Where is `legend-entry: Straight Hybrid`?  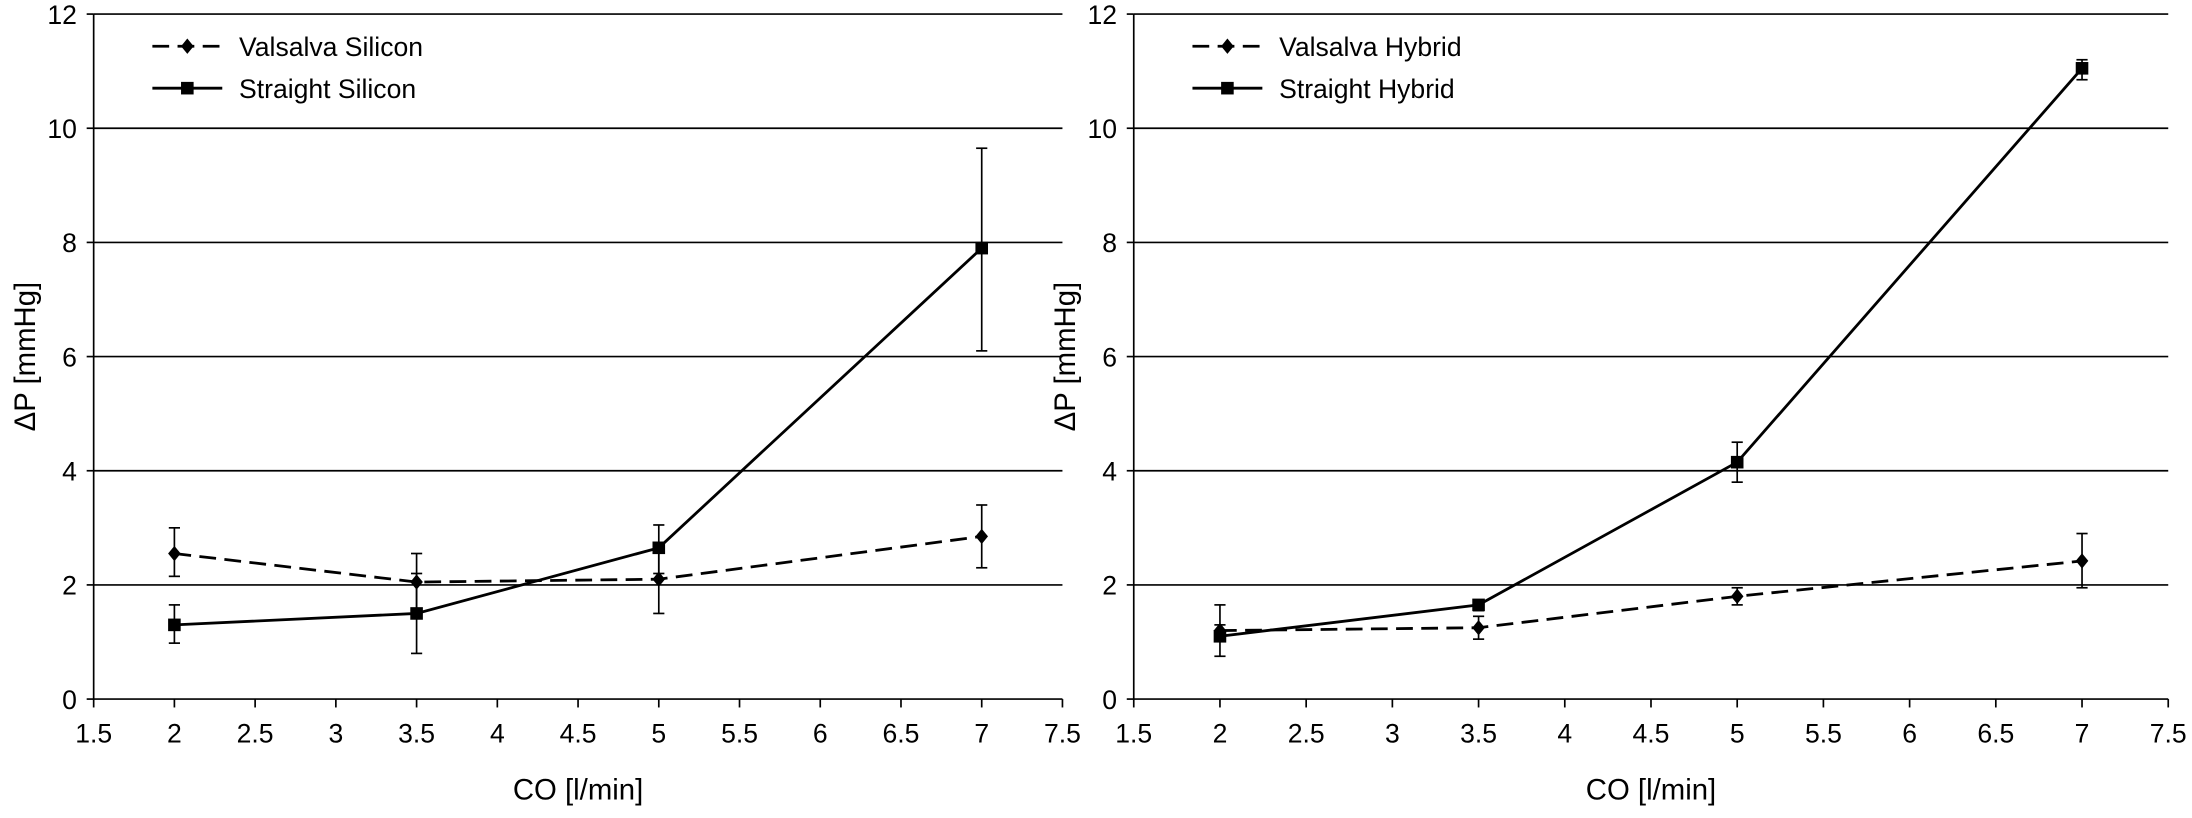 legend-entry: Straight Hybrid is located at coordinates (1323, 89).